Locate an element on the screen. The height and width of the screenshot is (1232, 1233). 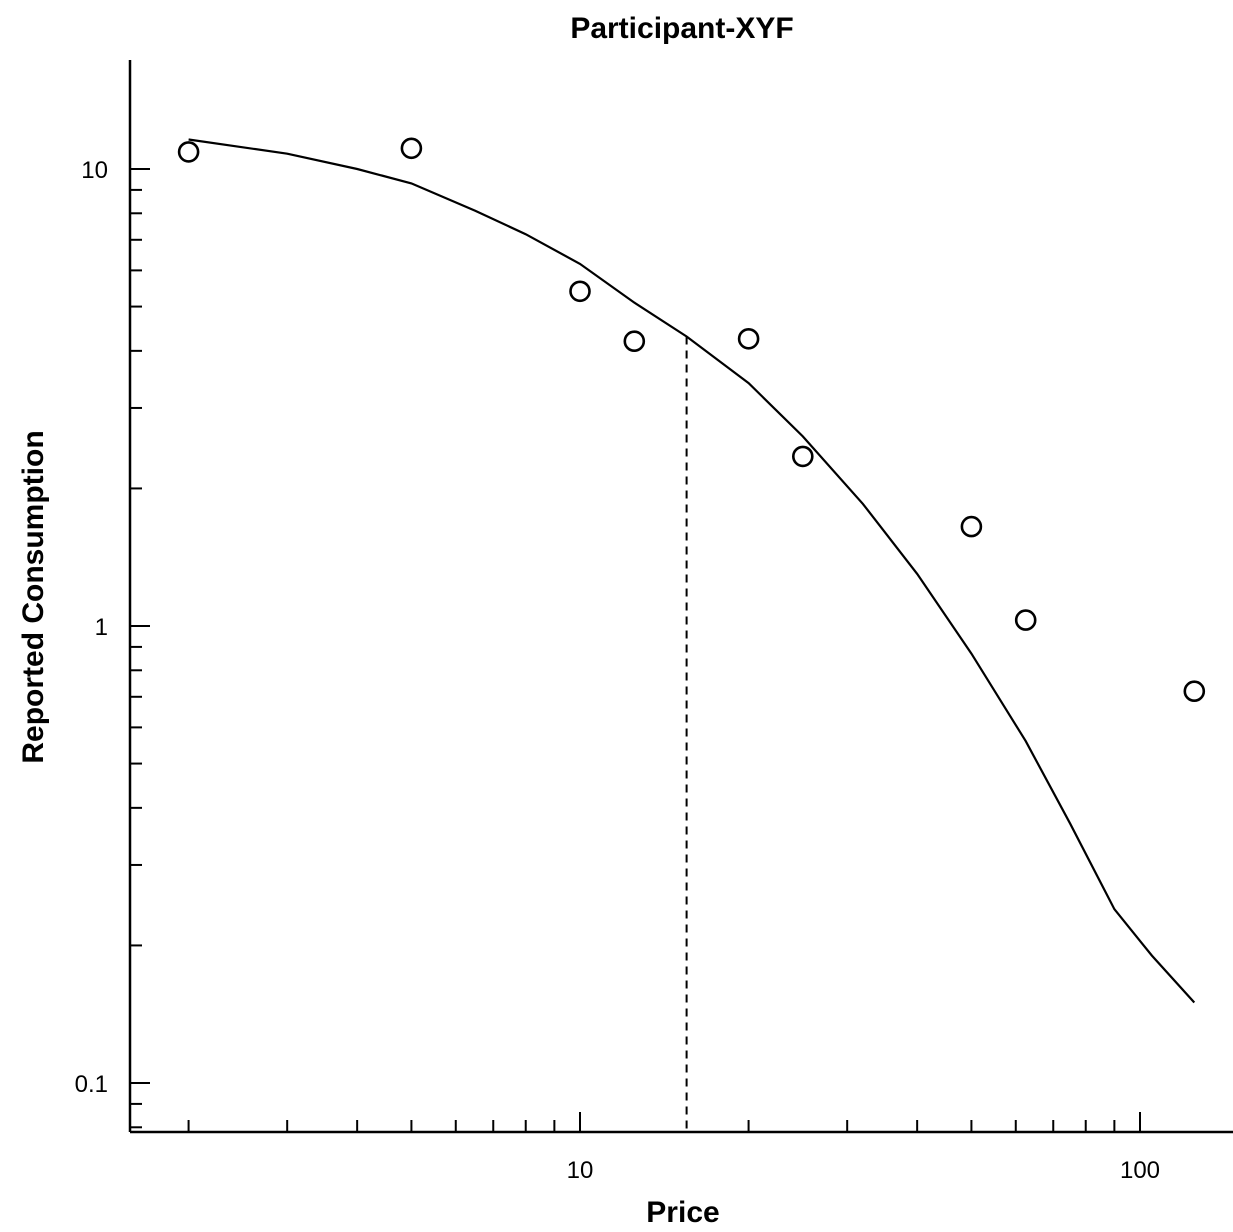
x-axis-label: Price is located at coordinates (682, 1212).